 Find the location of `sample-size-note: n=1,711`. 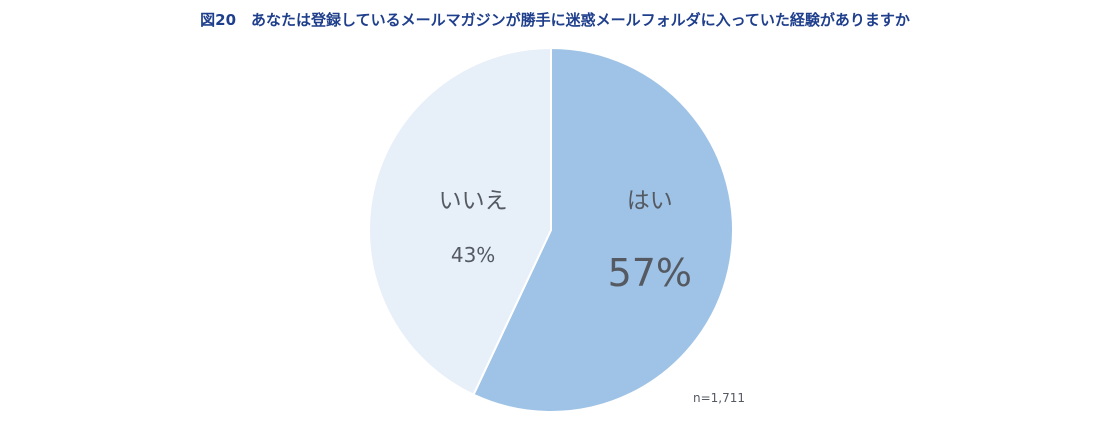

sample-size-note: n=1,711 is located at coordinates (719, 398).